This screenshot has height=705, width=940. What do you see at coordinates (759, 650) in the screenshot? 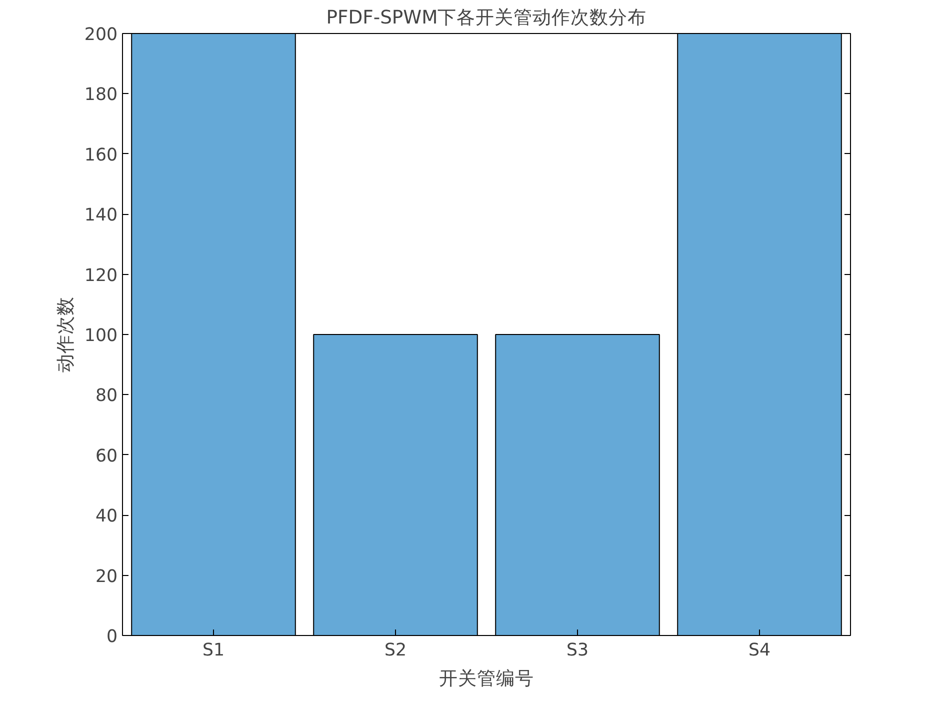
I see `x-tick-label: S4` at bounding box center [759, 650].